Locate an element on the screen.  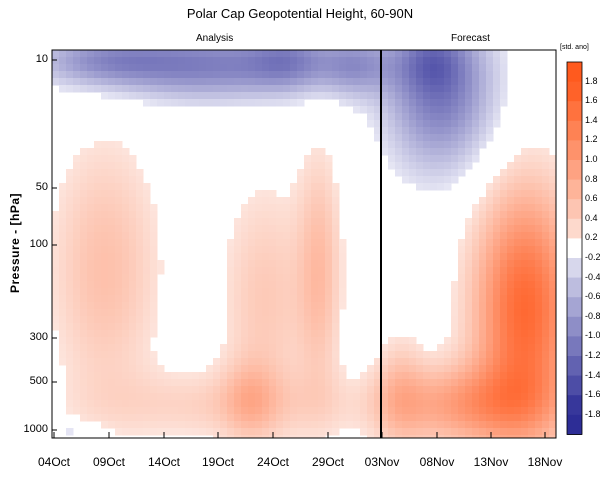
colorbar-segment is located at coordinates (574, 307).